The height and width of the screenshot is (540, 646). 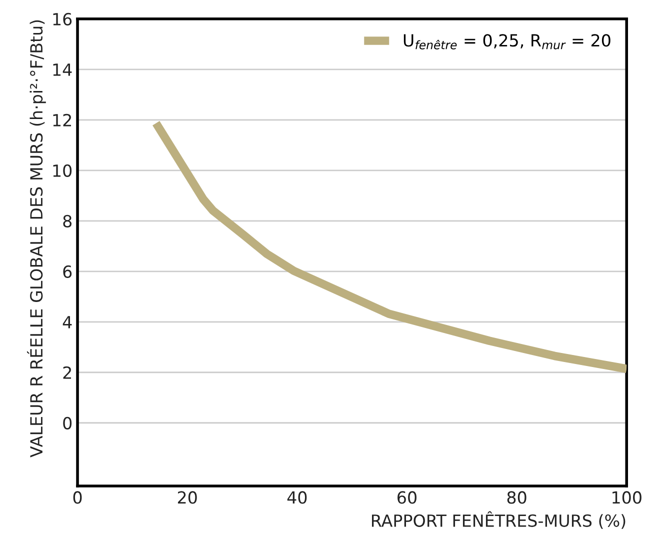 I want to click on x-axis-title: RAPPORT FENÊTRES-MURS (%), so click(x=499, y=520).